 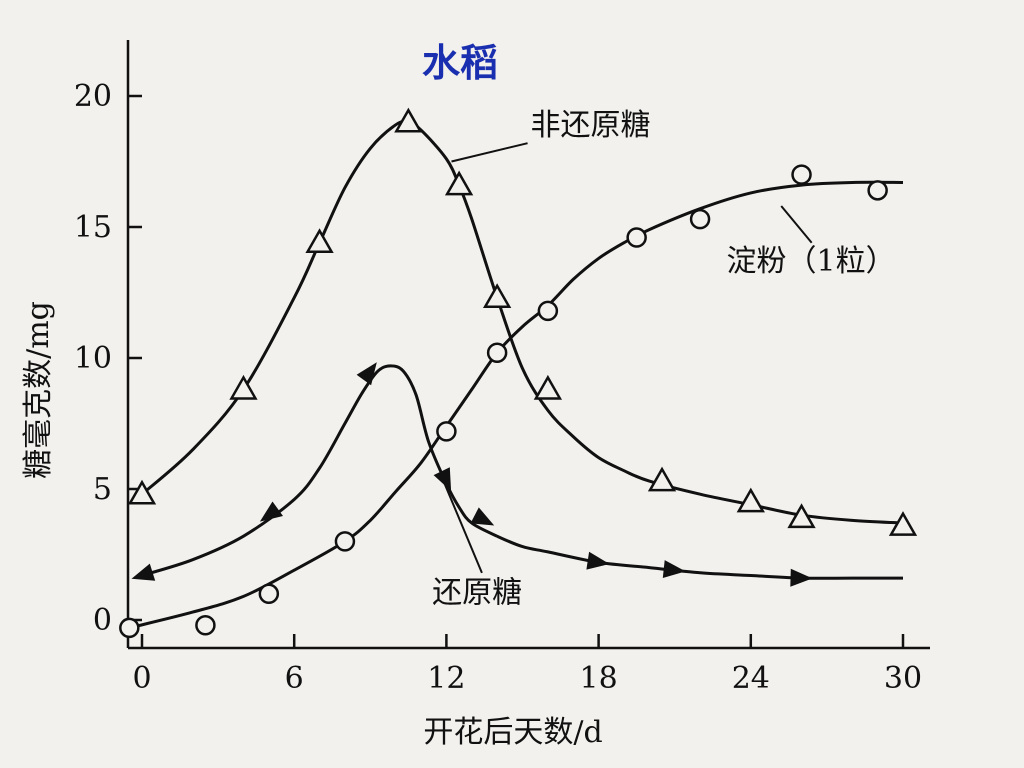 I want to click on x-axis-label: 开花后天数/d, so click(x=512, y=732).